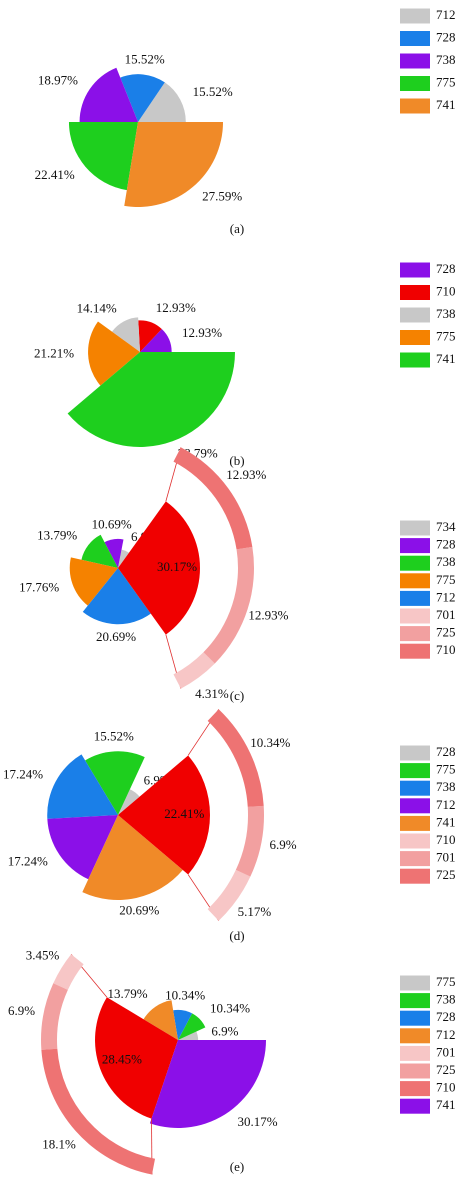 The height and width of the screenshot is (1181, 474). I want to click on caption: (b), so click(236, 460).